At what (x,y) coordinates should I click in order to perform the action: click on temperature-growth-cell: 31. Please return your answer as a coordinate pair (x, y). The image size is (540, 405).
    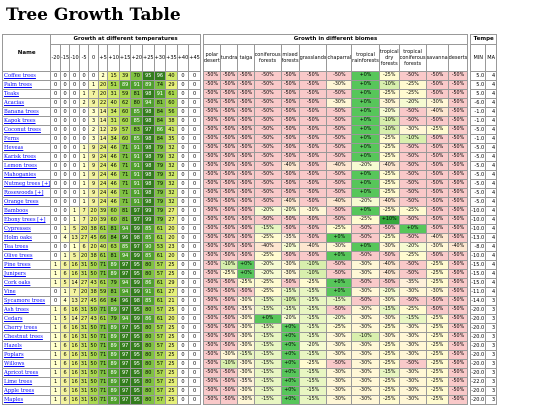
    Looking at the image, I should click on (84, 382).